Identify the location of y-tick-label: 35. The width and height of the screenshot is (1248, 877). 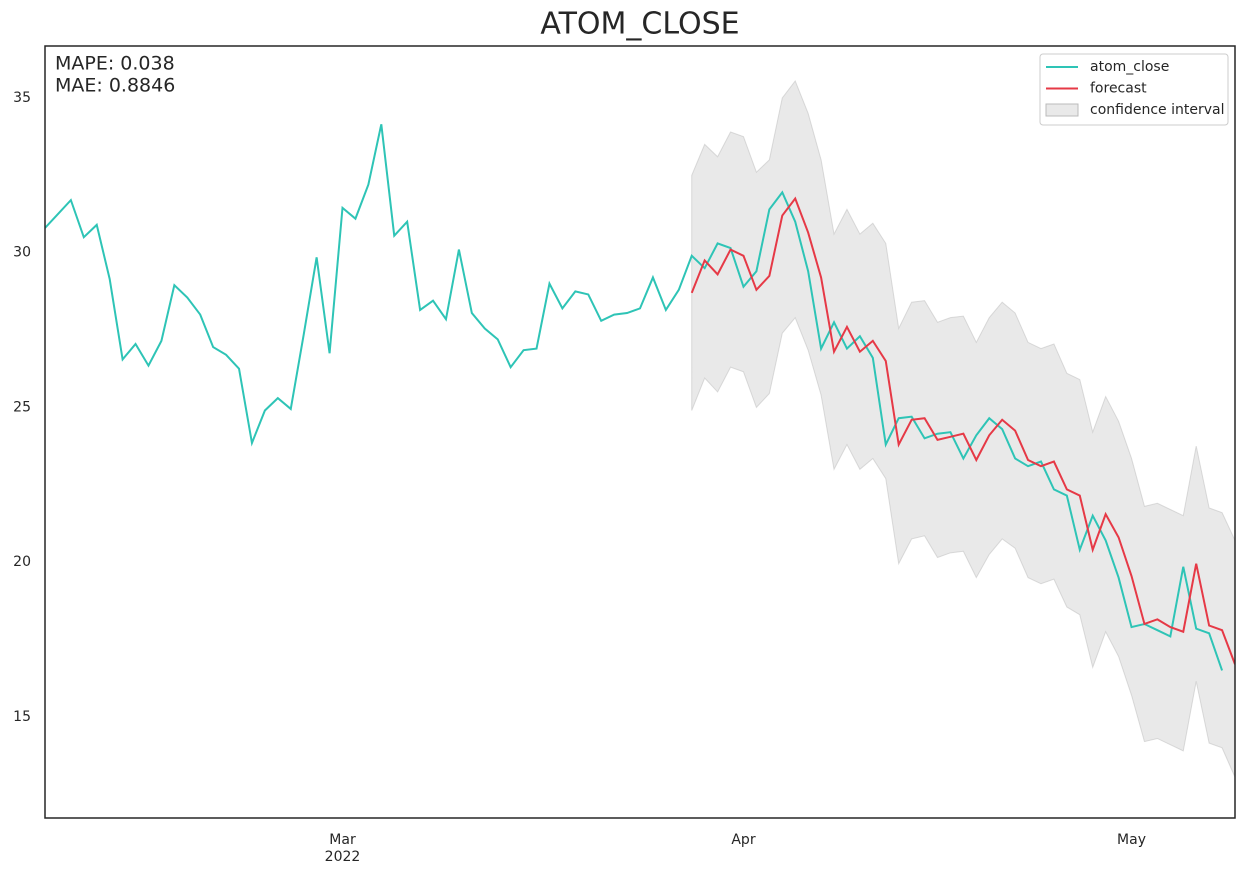
(22, 98).